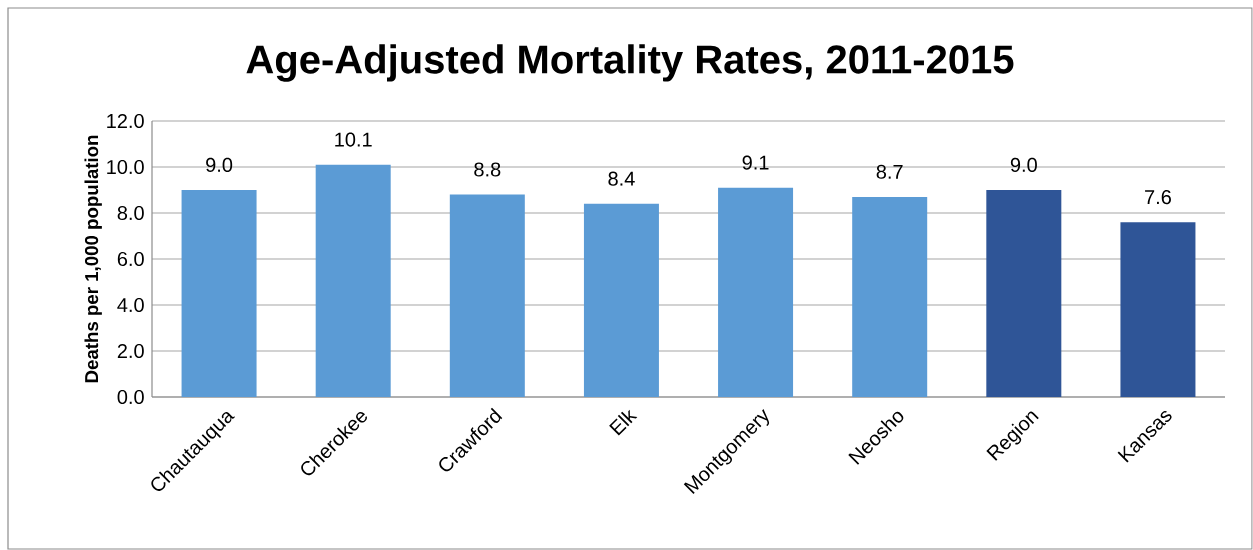  I want to click on data-label: 8.4, so click(621, 178).